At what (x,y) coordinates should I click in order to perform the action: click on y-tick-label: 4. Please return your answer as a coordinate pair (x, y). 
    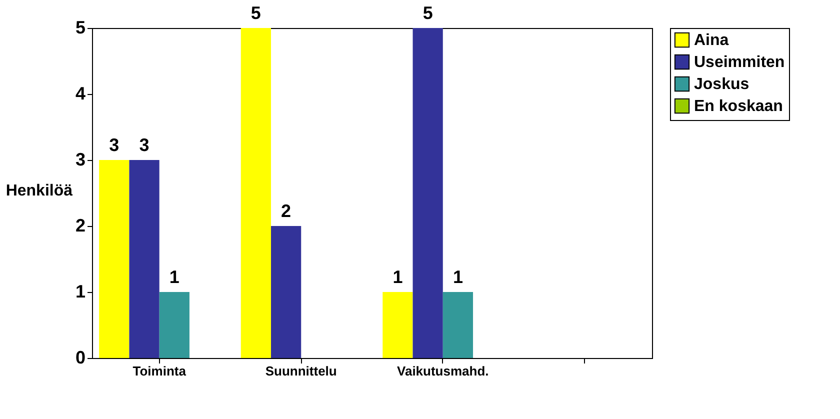
    Looking at the image, I should click on (80, 94).